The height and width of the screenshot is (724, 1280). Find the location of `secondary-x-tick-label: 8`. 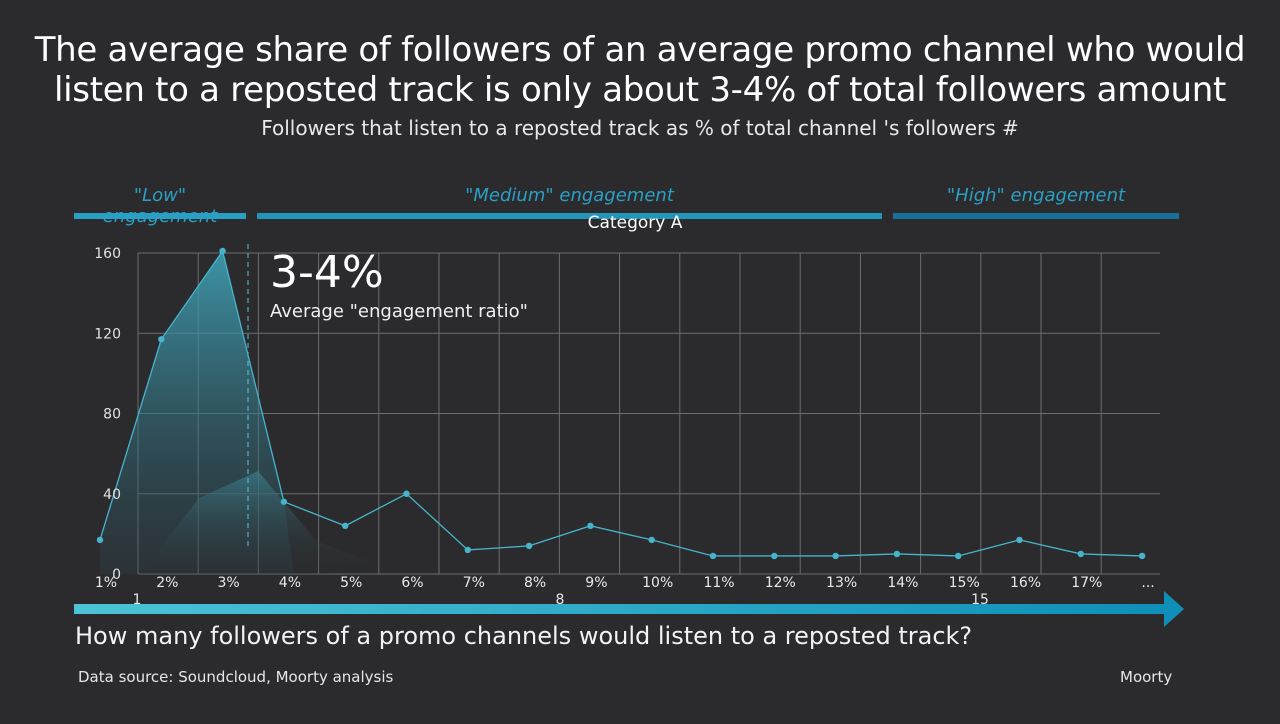

secondary-x-tick-label: 8 is located at coordinates (560, 600).